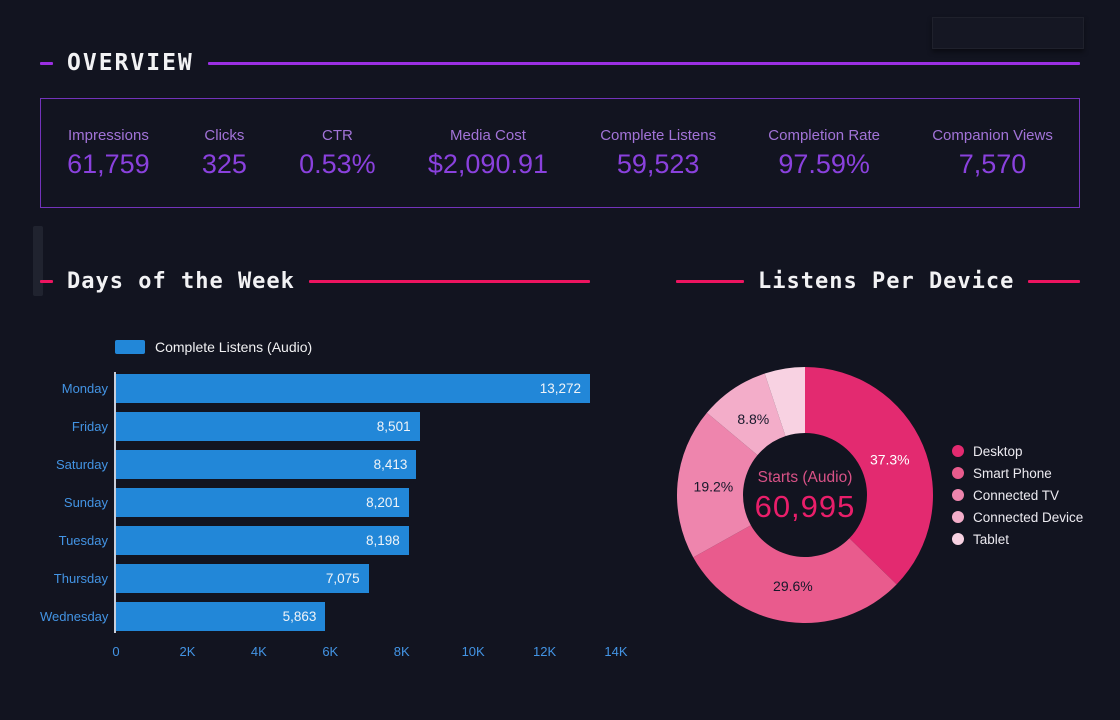 This screenshot has height=720, width=1120. What do you see at coordinates (224, 163) in the screenshot?
I see `metric-value: 325` at bounding box center [224, 163].